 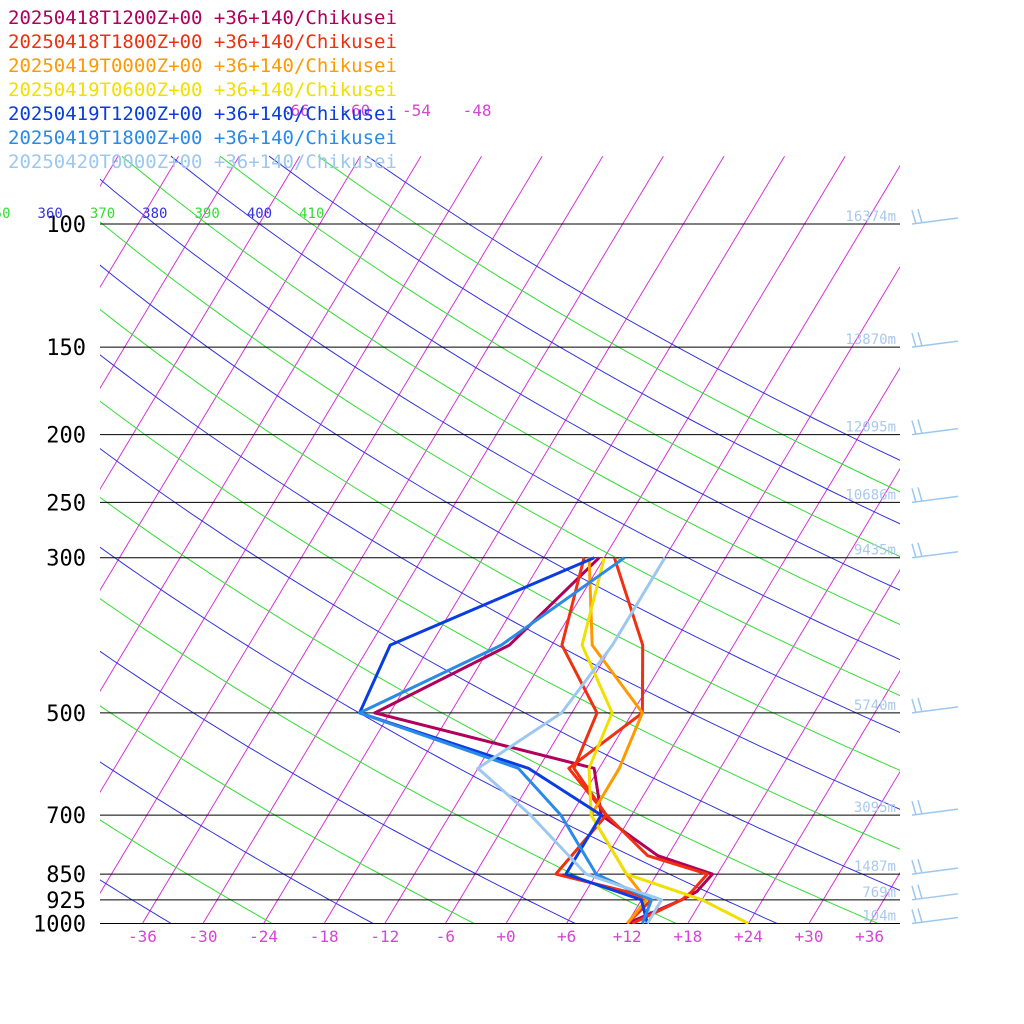 I want to click on height-label: 3095m, so click(x=875, y=808).